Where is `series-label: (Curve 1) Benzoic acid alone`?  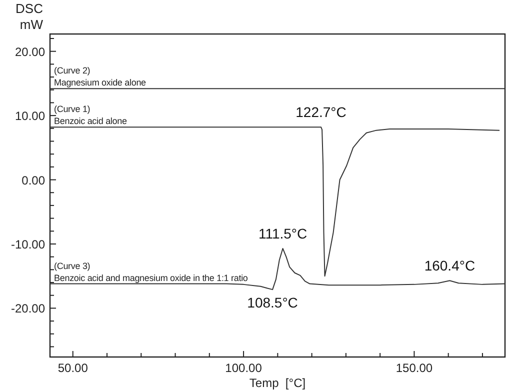
series-label: (Curve 1) Benzoic acid alone is located at coordinates (90, 115).